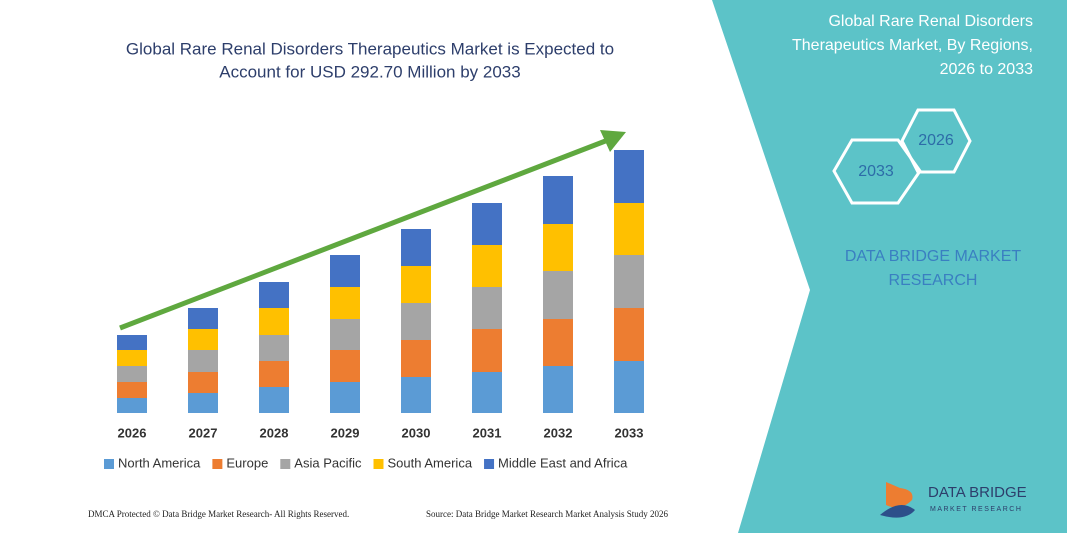 Image resolution: width=1067 pixels, height=533 pixels. What do you see at coordinates (933, 280) in the screenshot?
I see `brand-text: RESEARCH` at bounding box center [933, 280].